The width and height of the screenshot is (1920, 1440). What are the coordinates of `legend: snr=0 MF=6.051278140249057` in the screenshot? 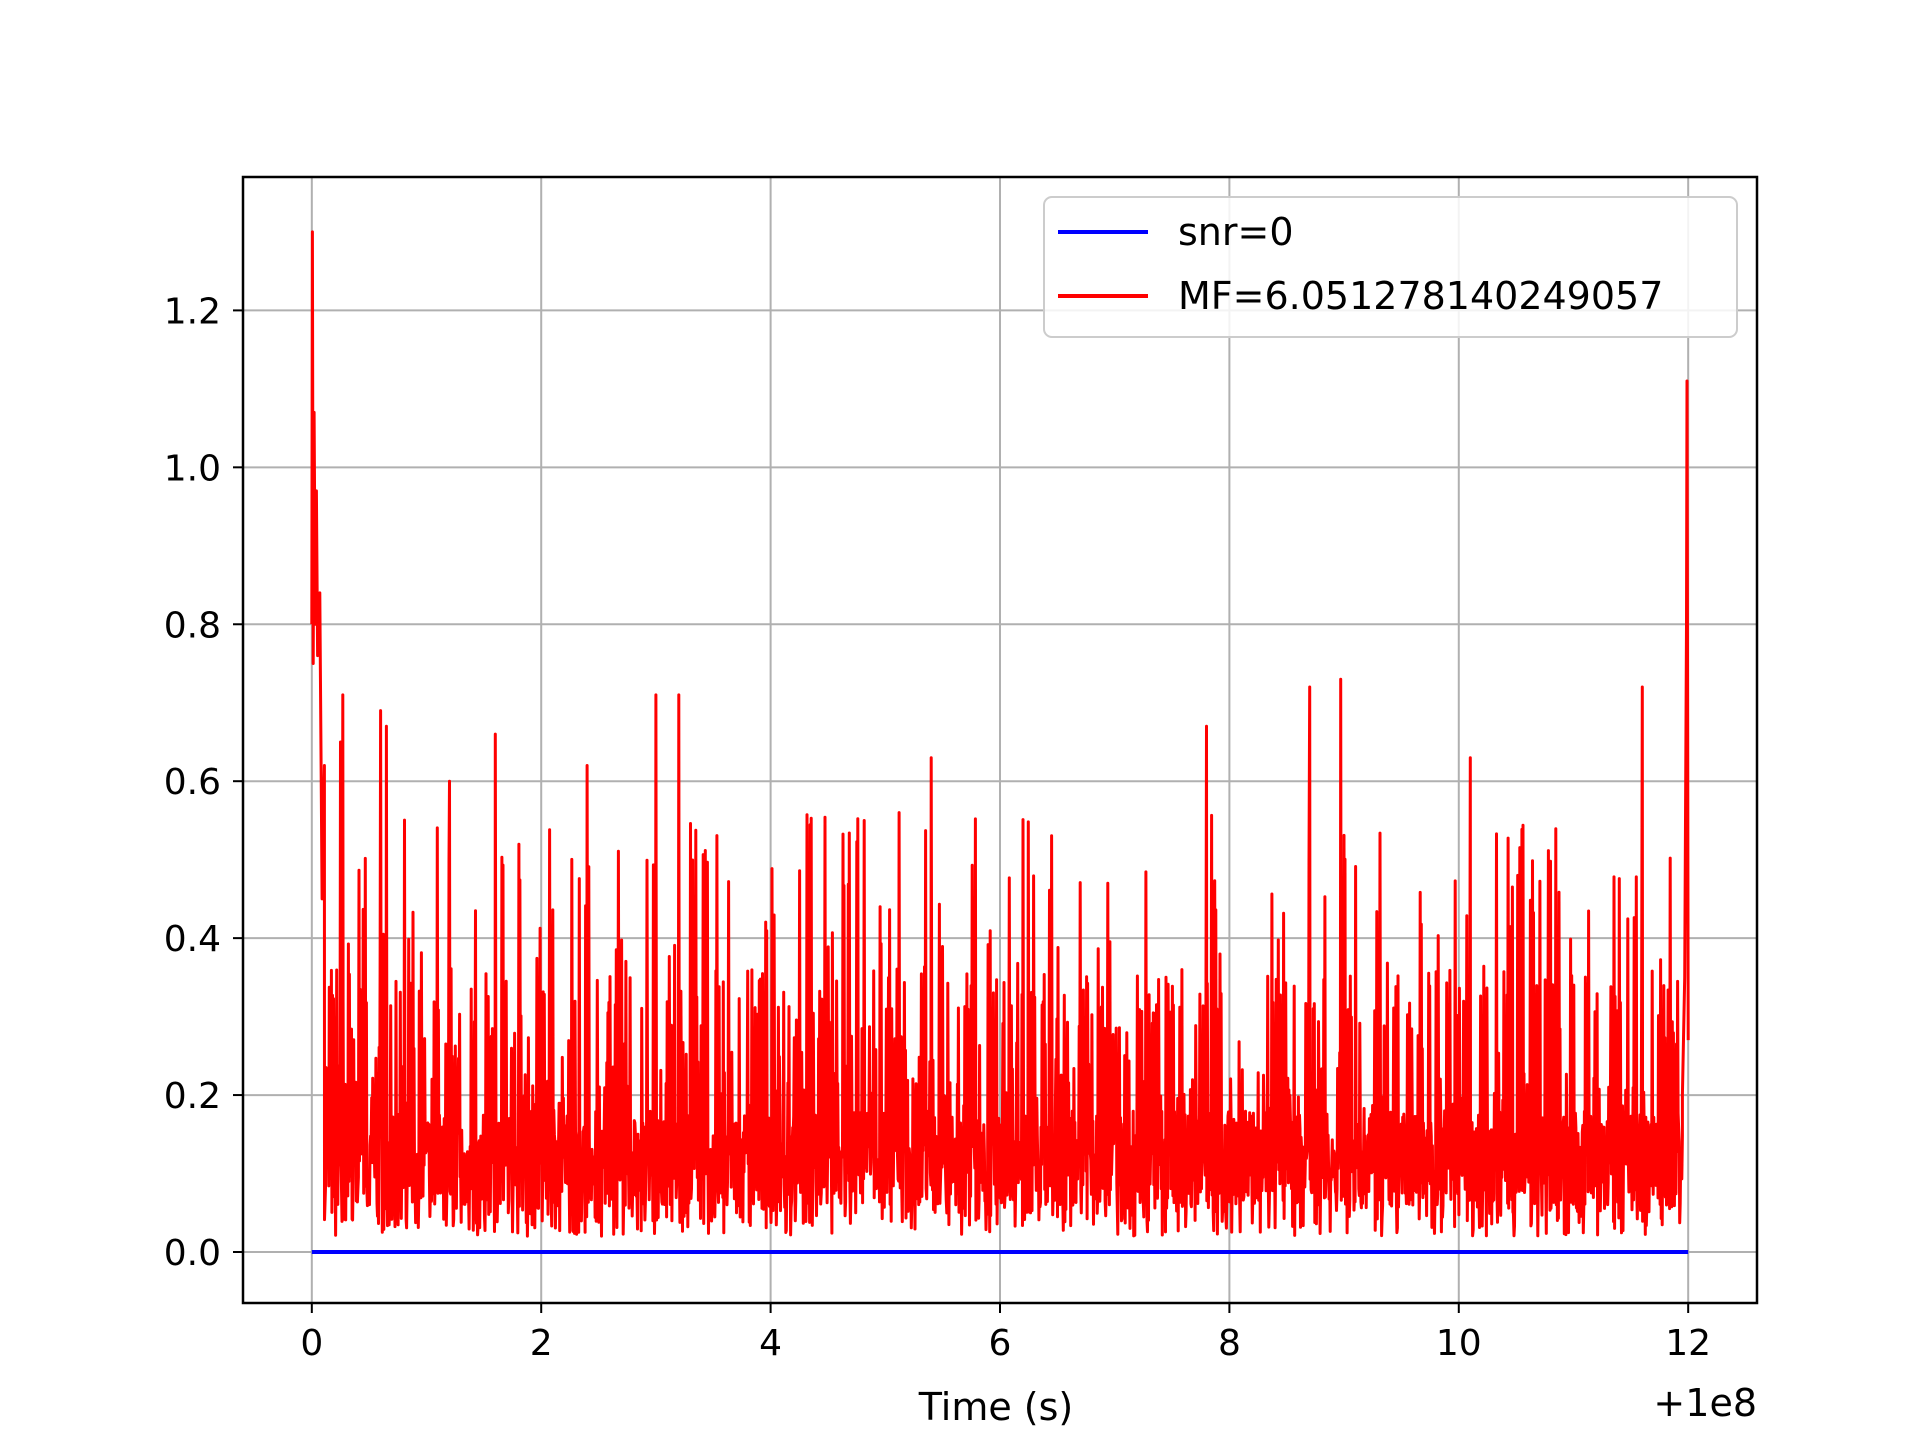 It's located at (1390, 267).